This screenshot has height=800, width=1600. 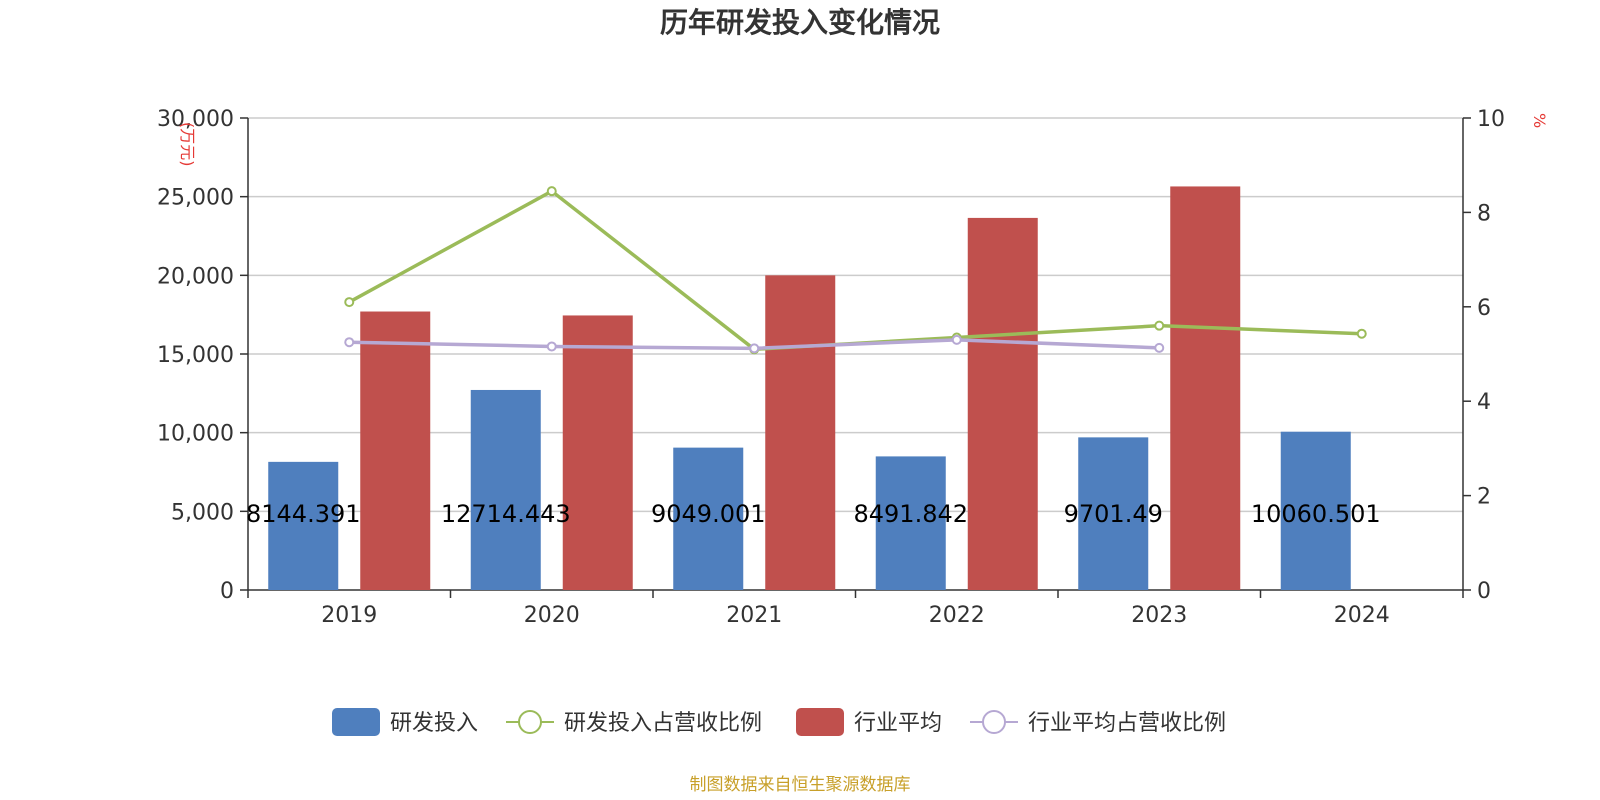 I want to click on source-note: 制图数据来自恒生聚源数据库, so click(x=800, y=785).